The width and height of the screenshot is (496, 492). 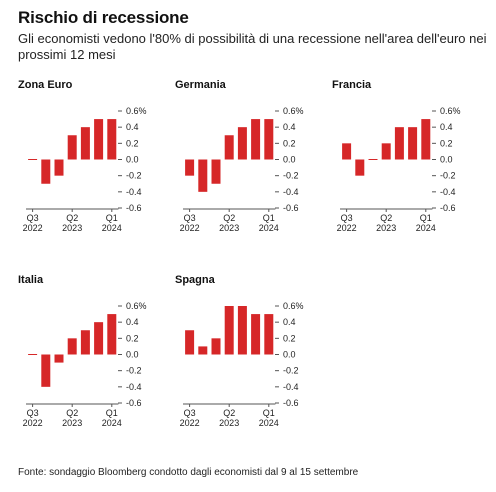 I want to click on panel-title: Francia, so click(x=352, y=85).